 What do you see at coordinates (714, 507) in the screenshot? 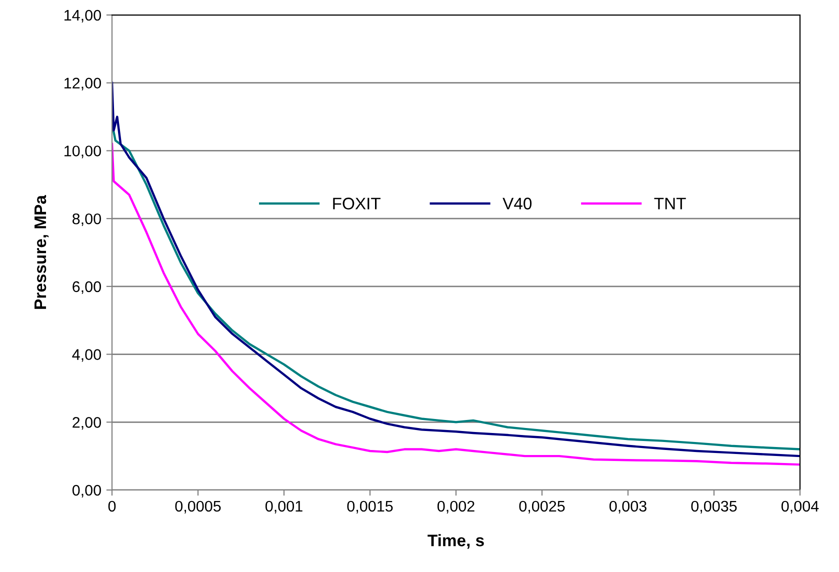
I see `x-tick-label: 0,0035` at bounding box center [714, 507].